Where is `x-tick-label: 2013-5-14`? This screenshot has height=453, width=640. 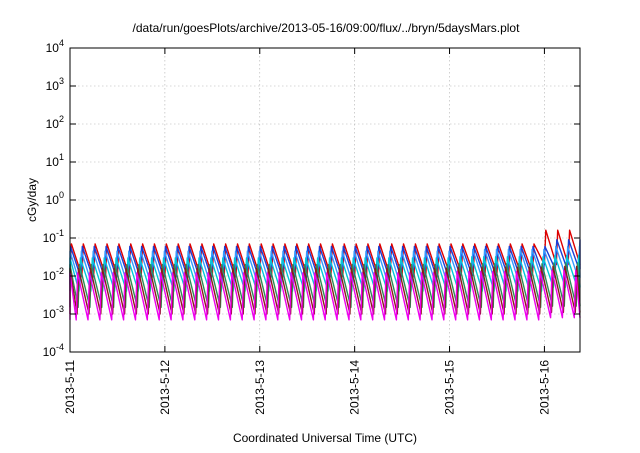 x-tick-label: 2013-5-14 is located at coordinates (355, 387).